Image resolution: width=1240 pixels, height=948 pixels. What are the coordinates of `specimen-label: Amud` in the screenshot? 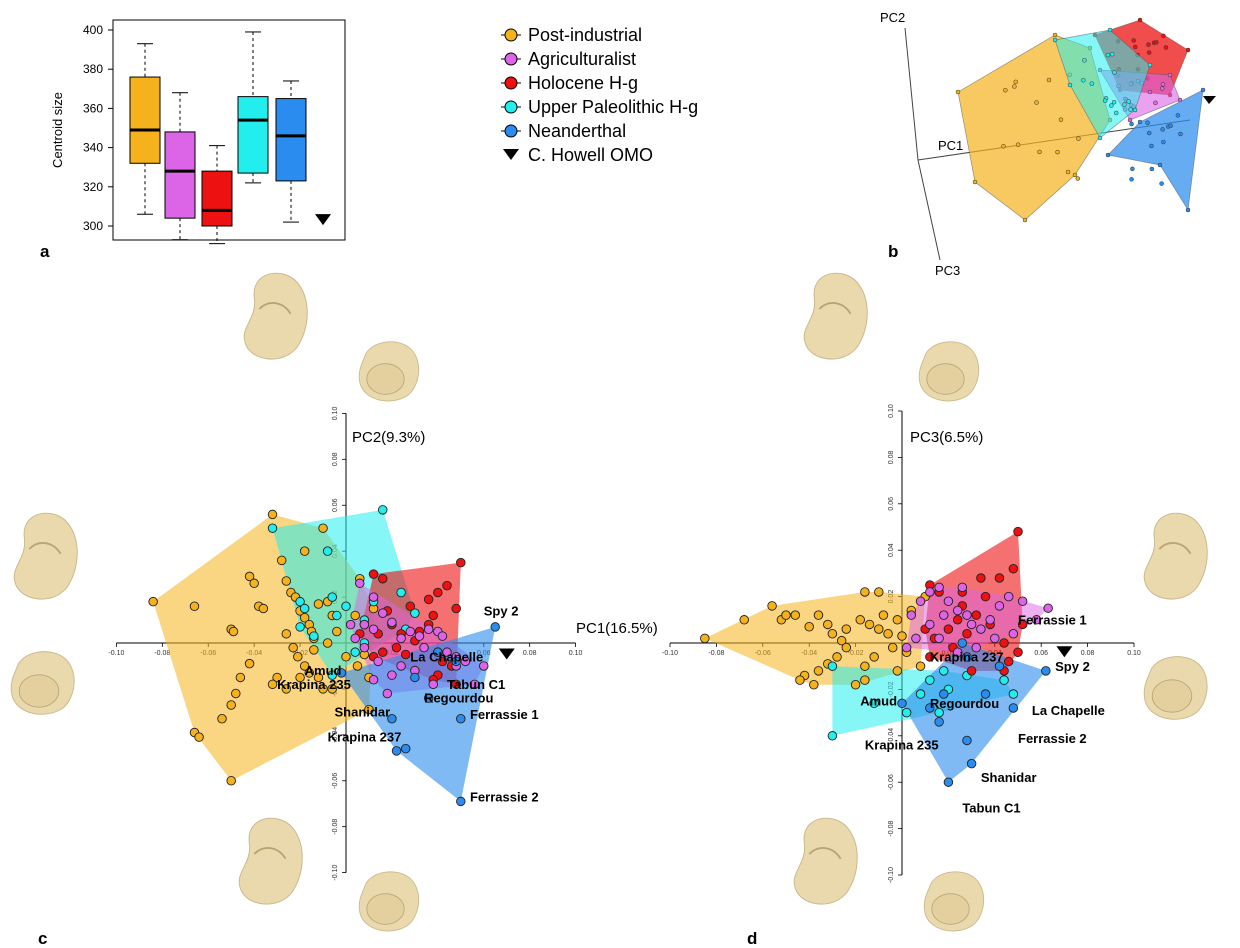 It's located at (878, 701).